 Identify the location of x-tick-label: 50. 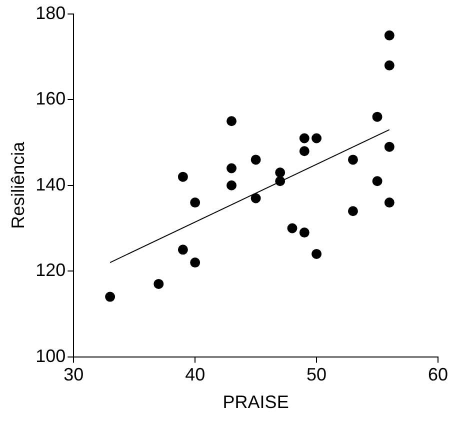
(316, 374).